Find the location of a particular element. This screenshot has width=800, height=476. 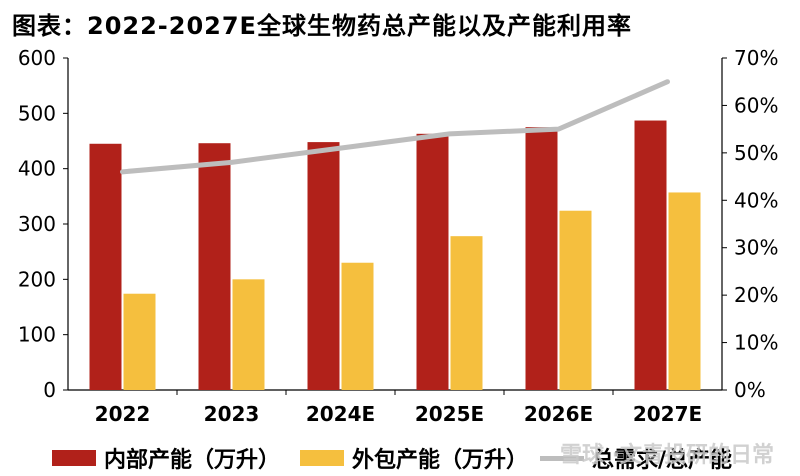

bar-internal-2022 is located at coordinates (105, 266).